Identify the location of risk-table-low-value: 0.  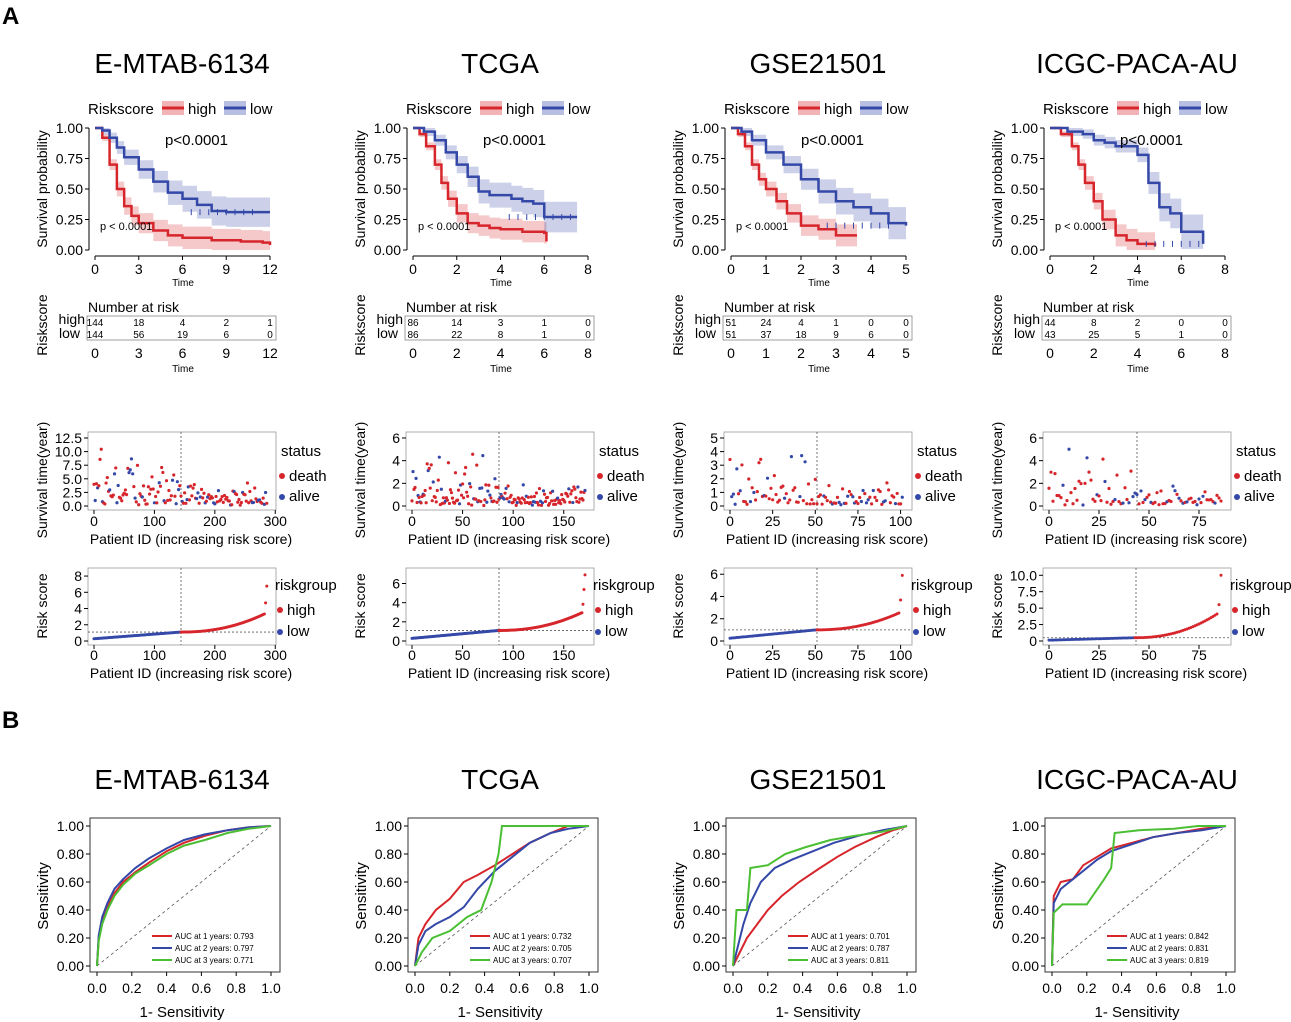
(1225, 335).